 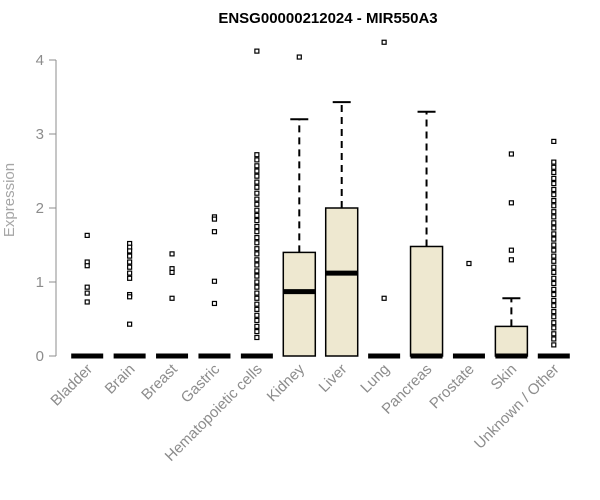 What do you see at coordinates (120, 379) in the screenshot?
I see `x-tick-label: Brain` at bounding box center [120, 379].